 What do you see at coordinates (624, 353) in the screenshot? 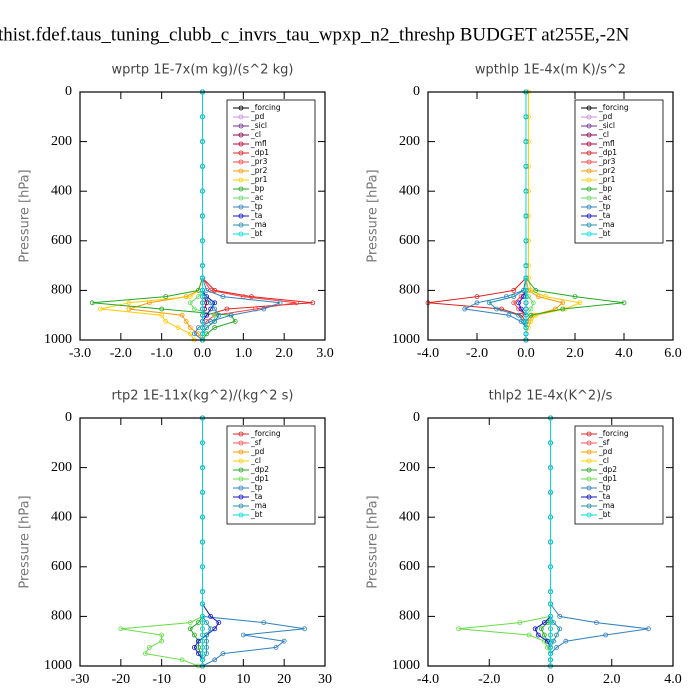
I see `x-tick-label: 4.0` at bounding box center [624, 353].